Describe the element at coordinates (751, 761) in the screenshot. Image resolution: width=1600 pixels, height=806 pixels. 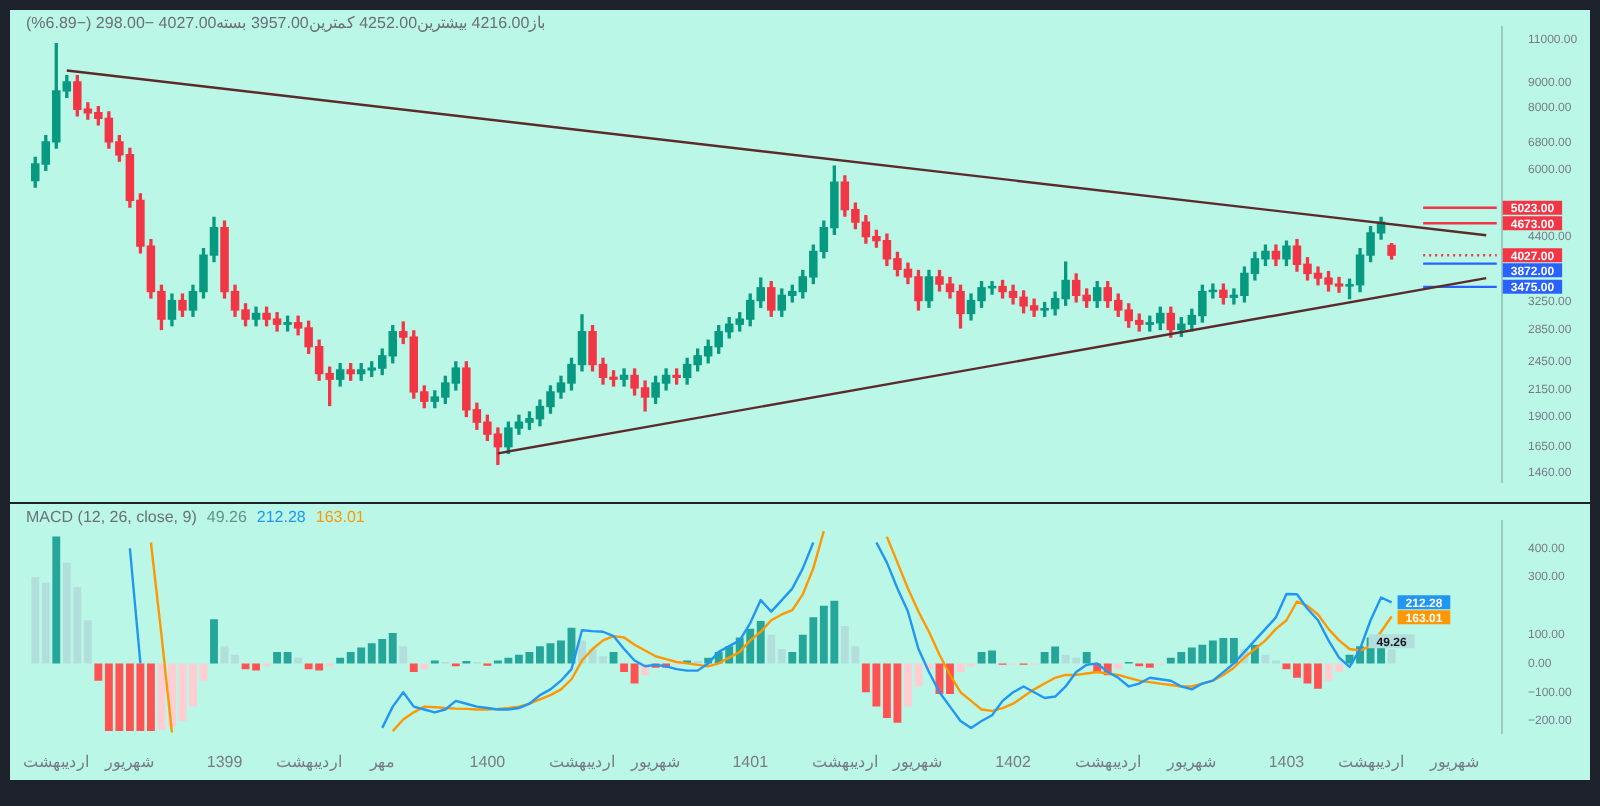
I see `x-tick-label: 1401` at that location.